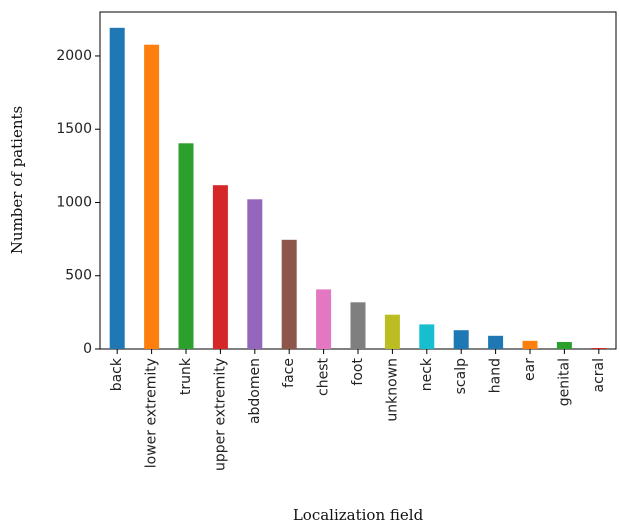 This screenshot has width=620, height=527. I want to click on x-tick-label: ear, so click(530, 369).